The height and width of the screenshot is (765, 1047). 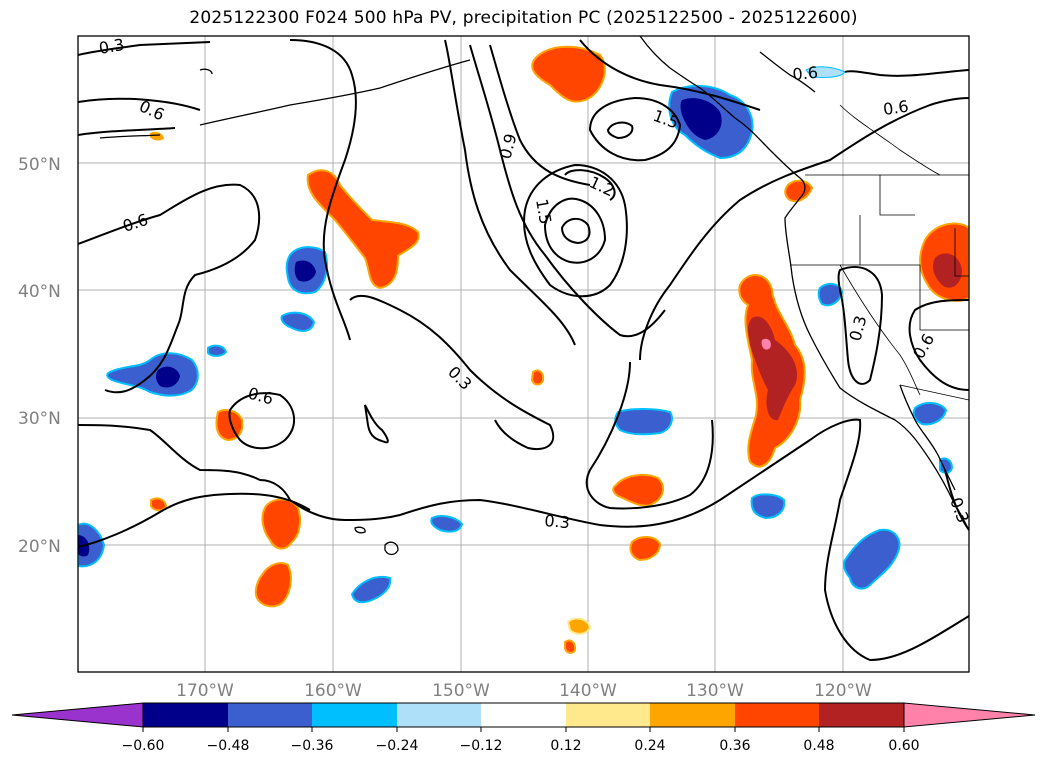 What do you see at coordinates (39, 419) in the screenshot?
I see `lat-label-30n: 30°N` at bounding box center [39, 419].